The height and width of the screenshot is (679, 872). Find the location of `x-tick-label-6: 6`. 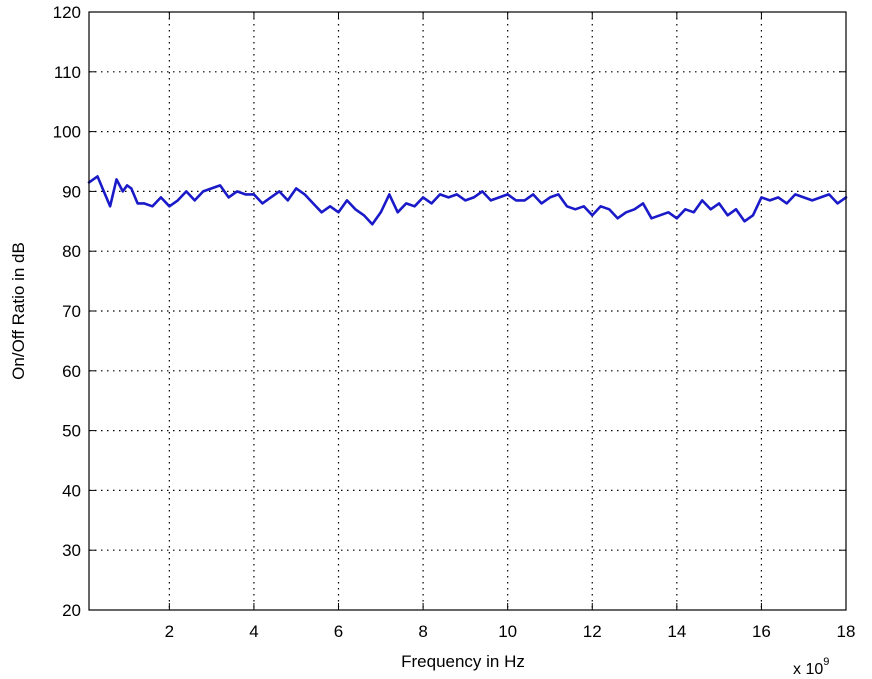

x-tick-label-6: 6 is located at coordinates (338, 631).